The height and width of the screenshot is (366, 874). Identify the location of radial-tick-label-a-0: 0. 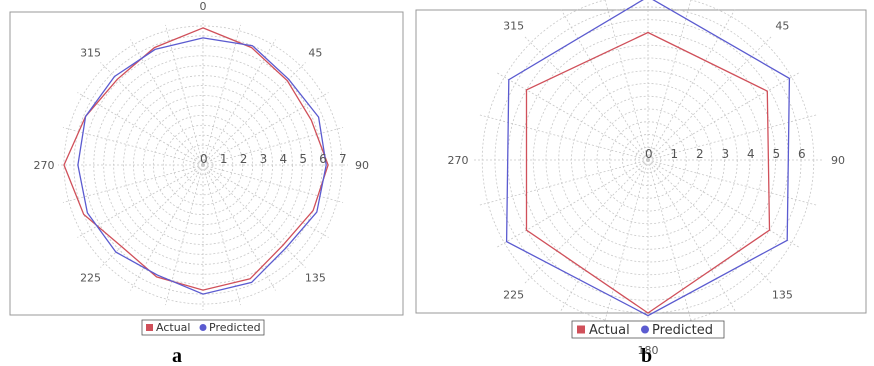
(204, 159).